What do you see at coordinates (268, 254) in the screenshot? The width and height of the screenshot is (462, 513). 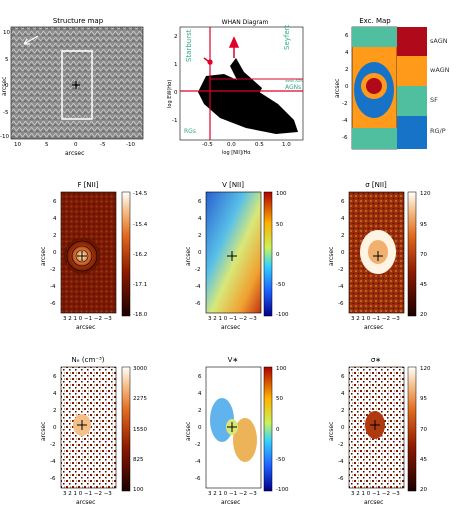 I see `vnii-colorbar` at bounding box center [268, 254].